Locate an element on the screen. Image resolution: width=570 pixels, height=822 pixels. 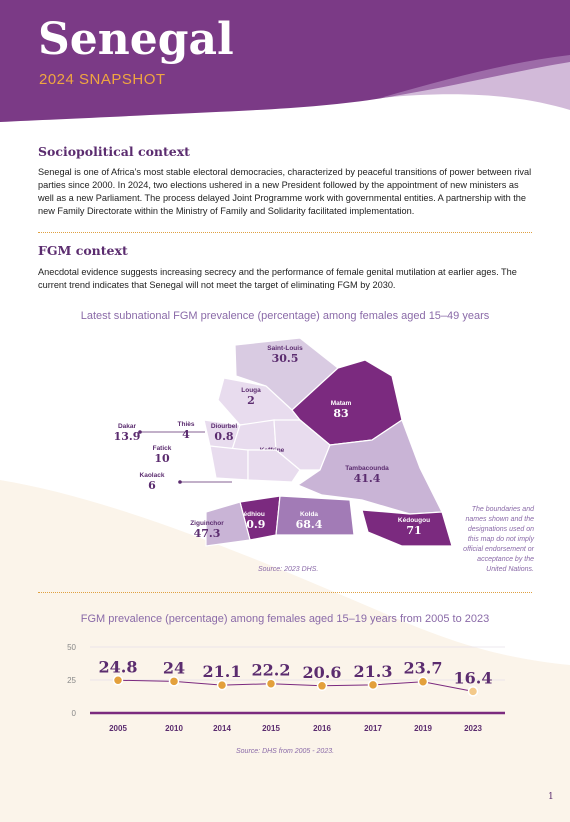
region-value: 4 is located at coordinates (186, 434).